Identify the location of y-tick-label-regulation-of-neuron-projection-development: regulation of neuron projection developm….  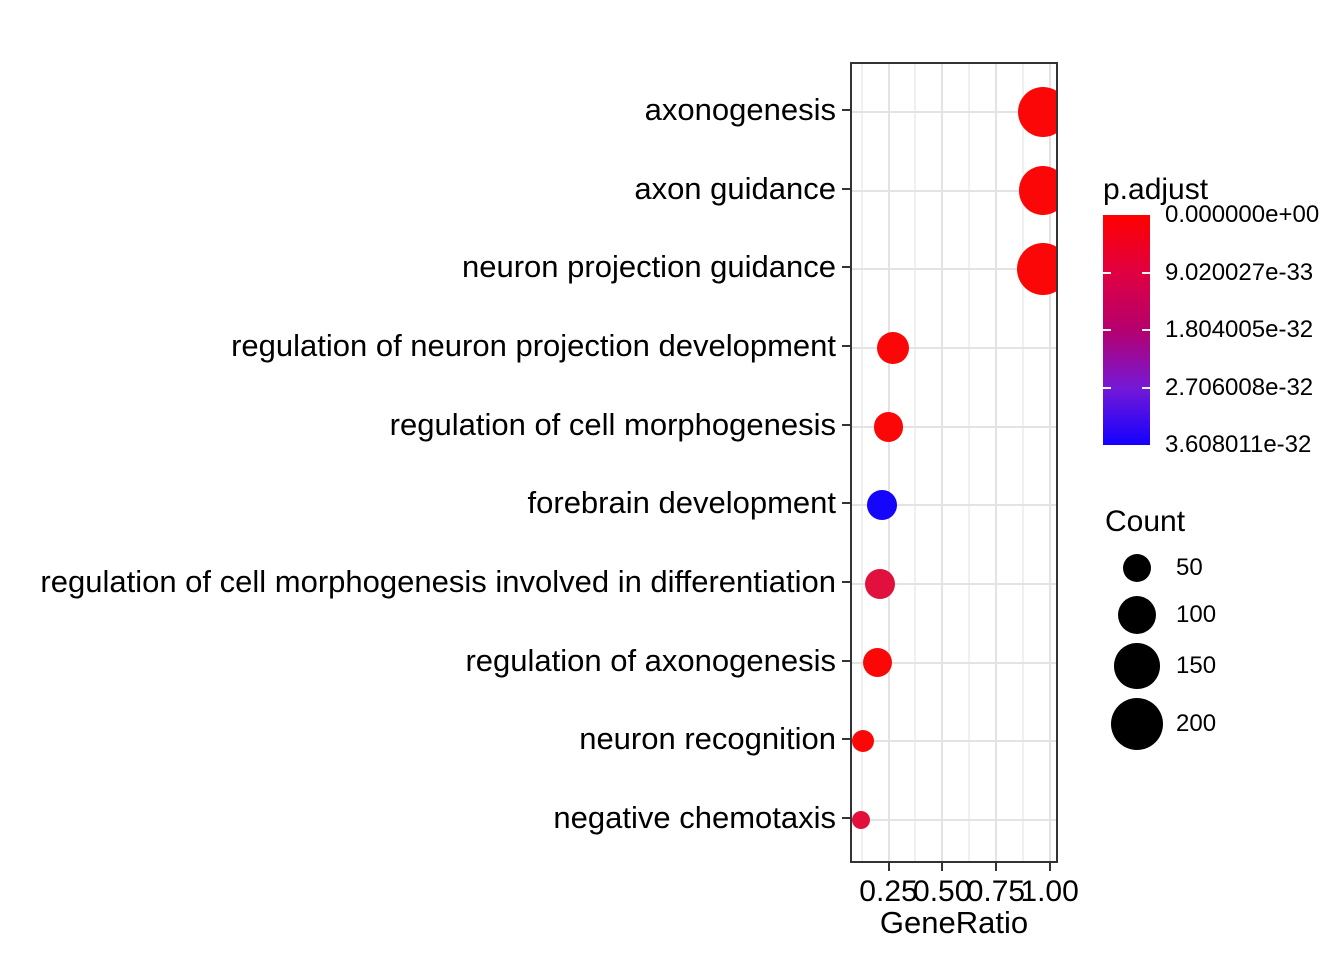
(533, 345).